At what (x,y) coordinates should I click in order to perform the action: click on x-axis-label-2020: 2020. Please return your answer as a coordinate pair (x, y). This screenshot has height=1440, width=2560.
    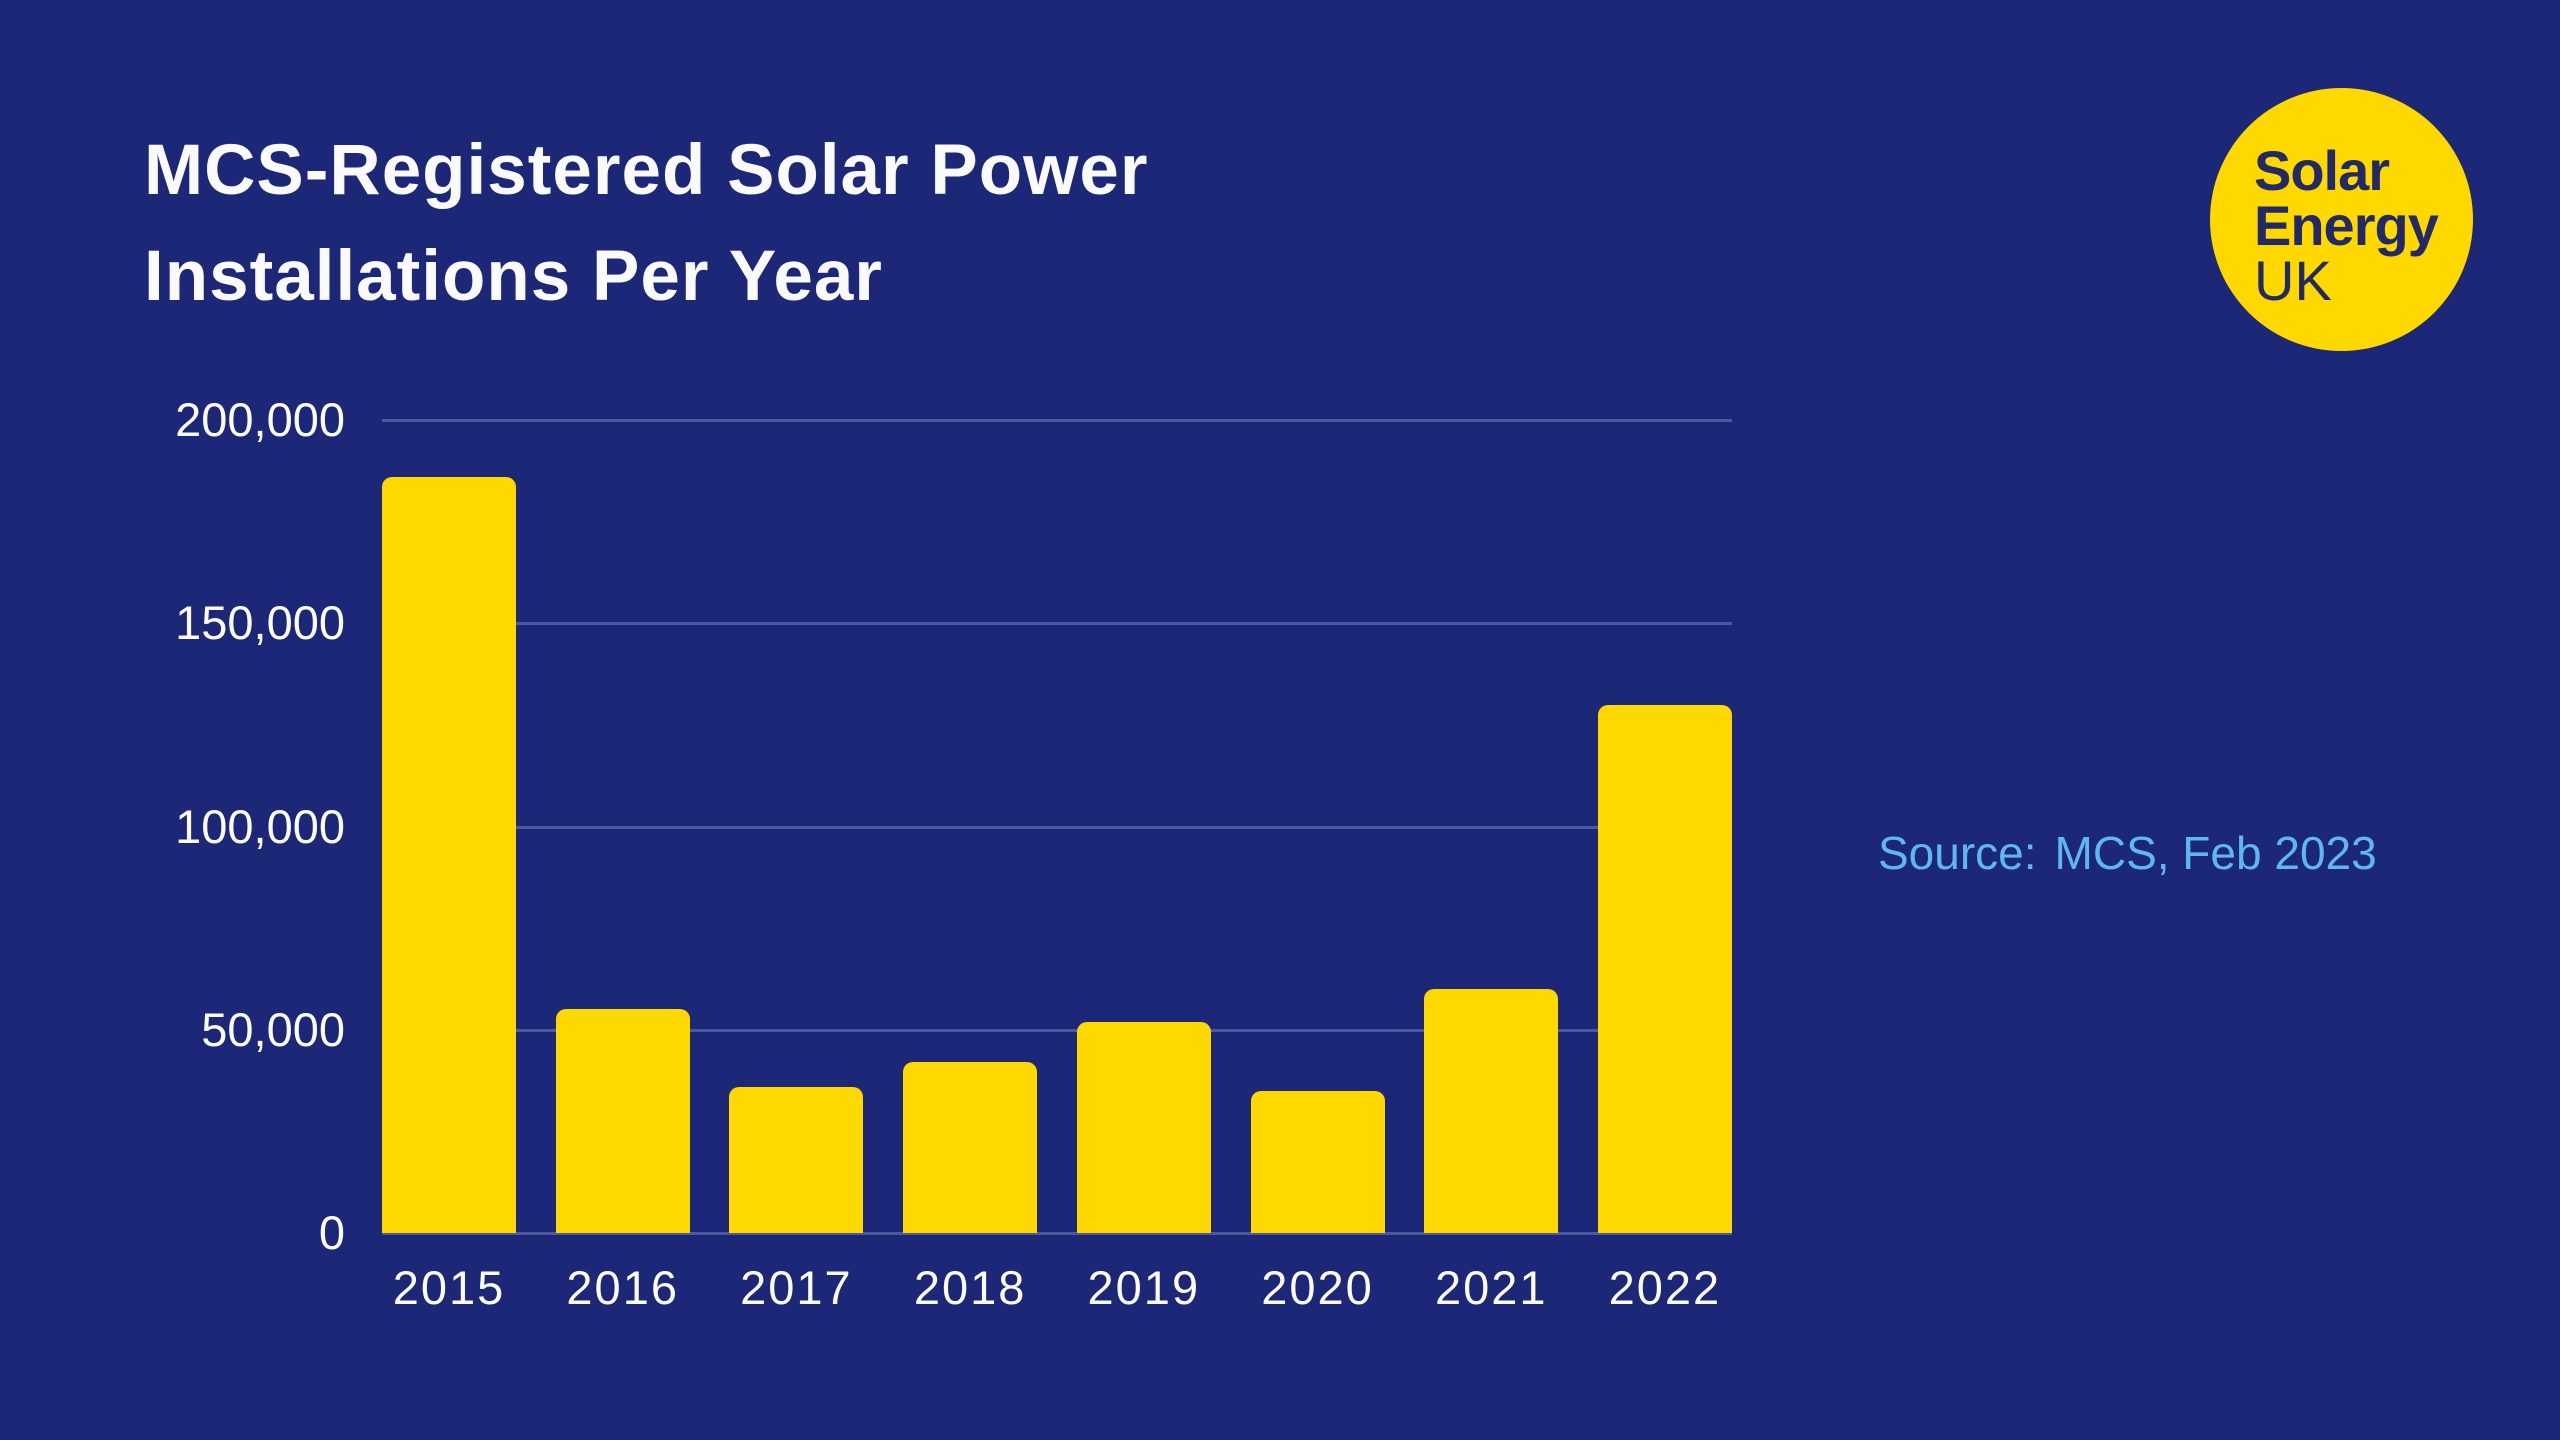
    Looking at the image, I should click on (1317, 1287).